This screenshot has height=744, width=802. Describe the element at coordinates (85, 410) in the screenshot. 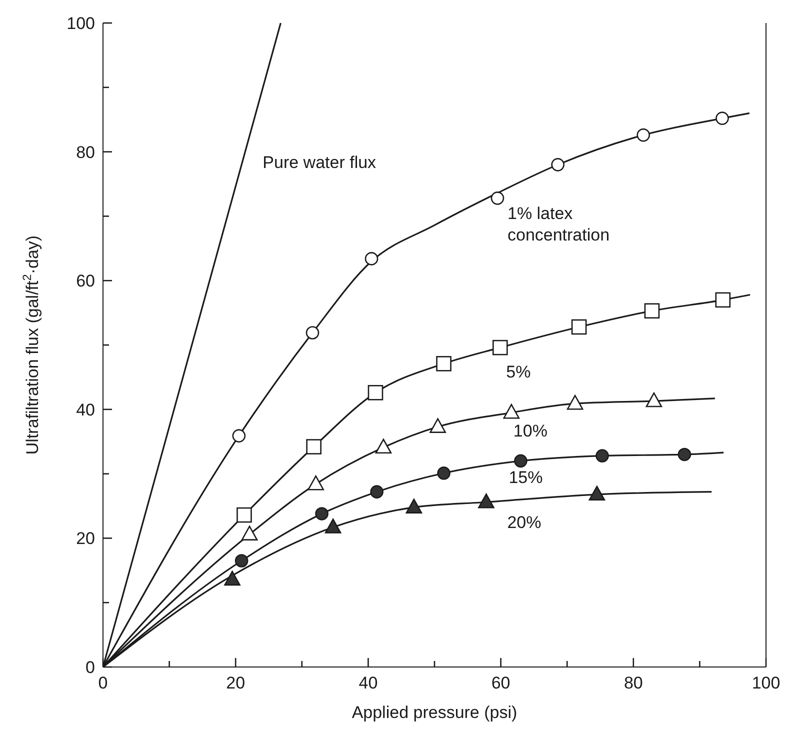

I see `y-tick-label: 40` at that location.